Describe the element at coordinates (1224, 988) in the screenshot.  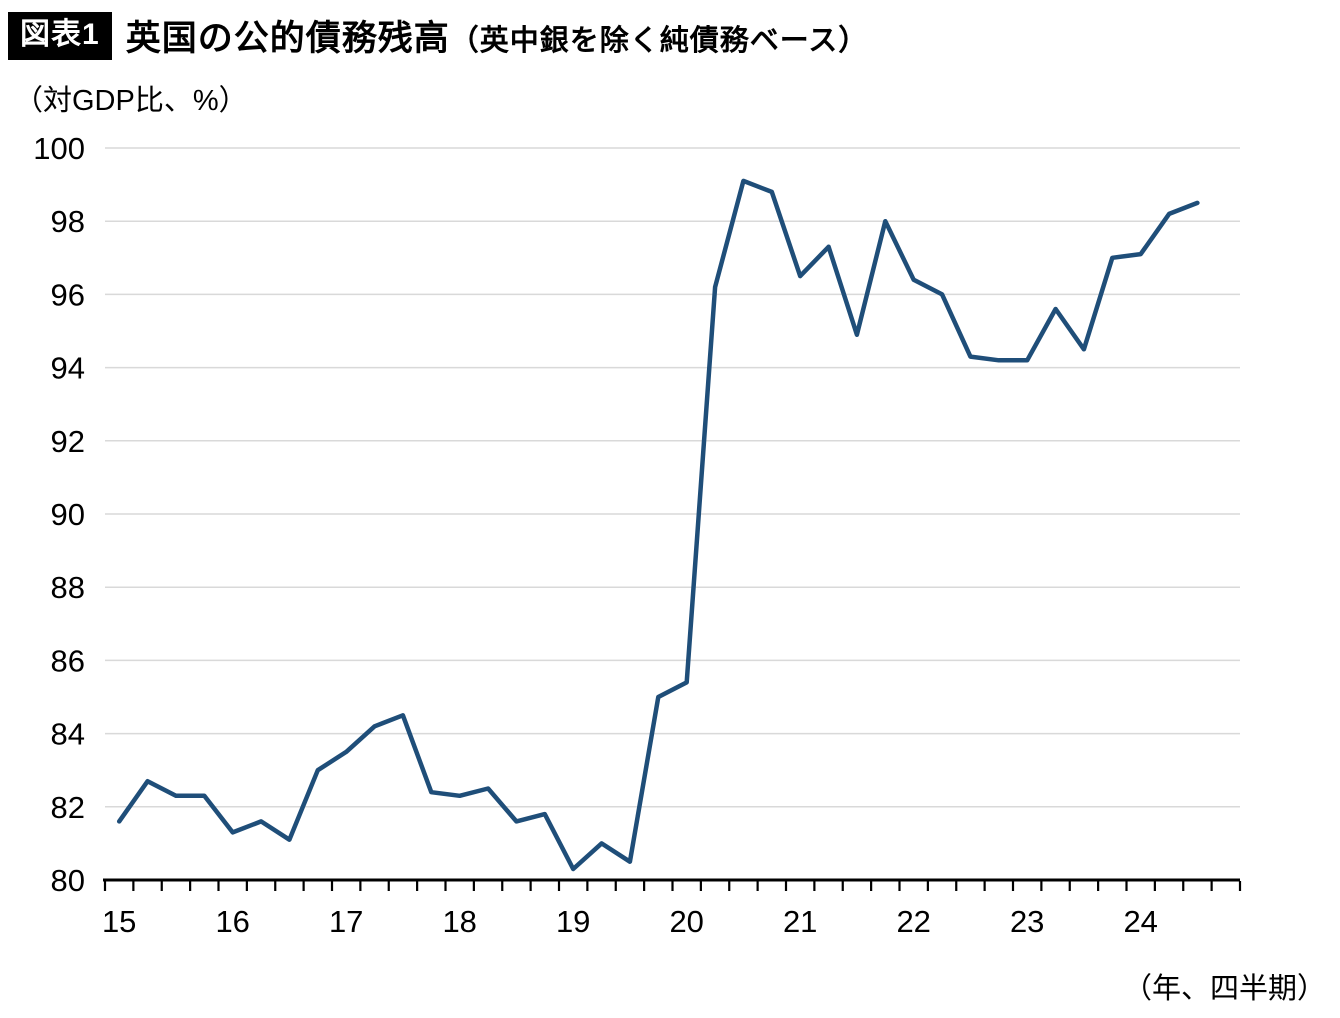
I see `x-axis-unit-label: （年、四半期）` at that location.